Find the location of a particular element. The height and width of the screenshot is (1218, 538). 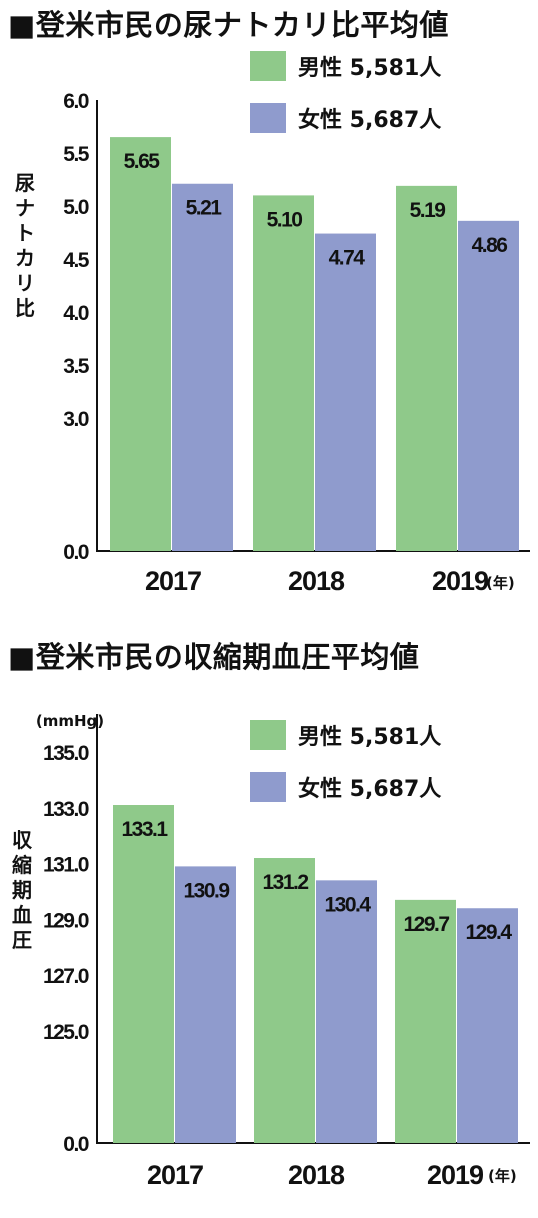

data-label: 129.4 is located at coordinates (488, 932).